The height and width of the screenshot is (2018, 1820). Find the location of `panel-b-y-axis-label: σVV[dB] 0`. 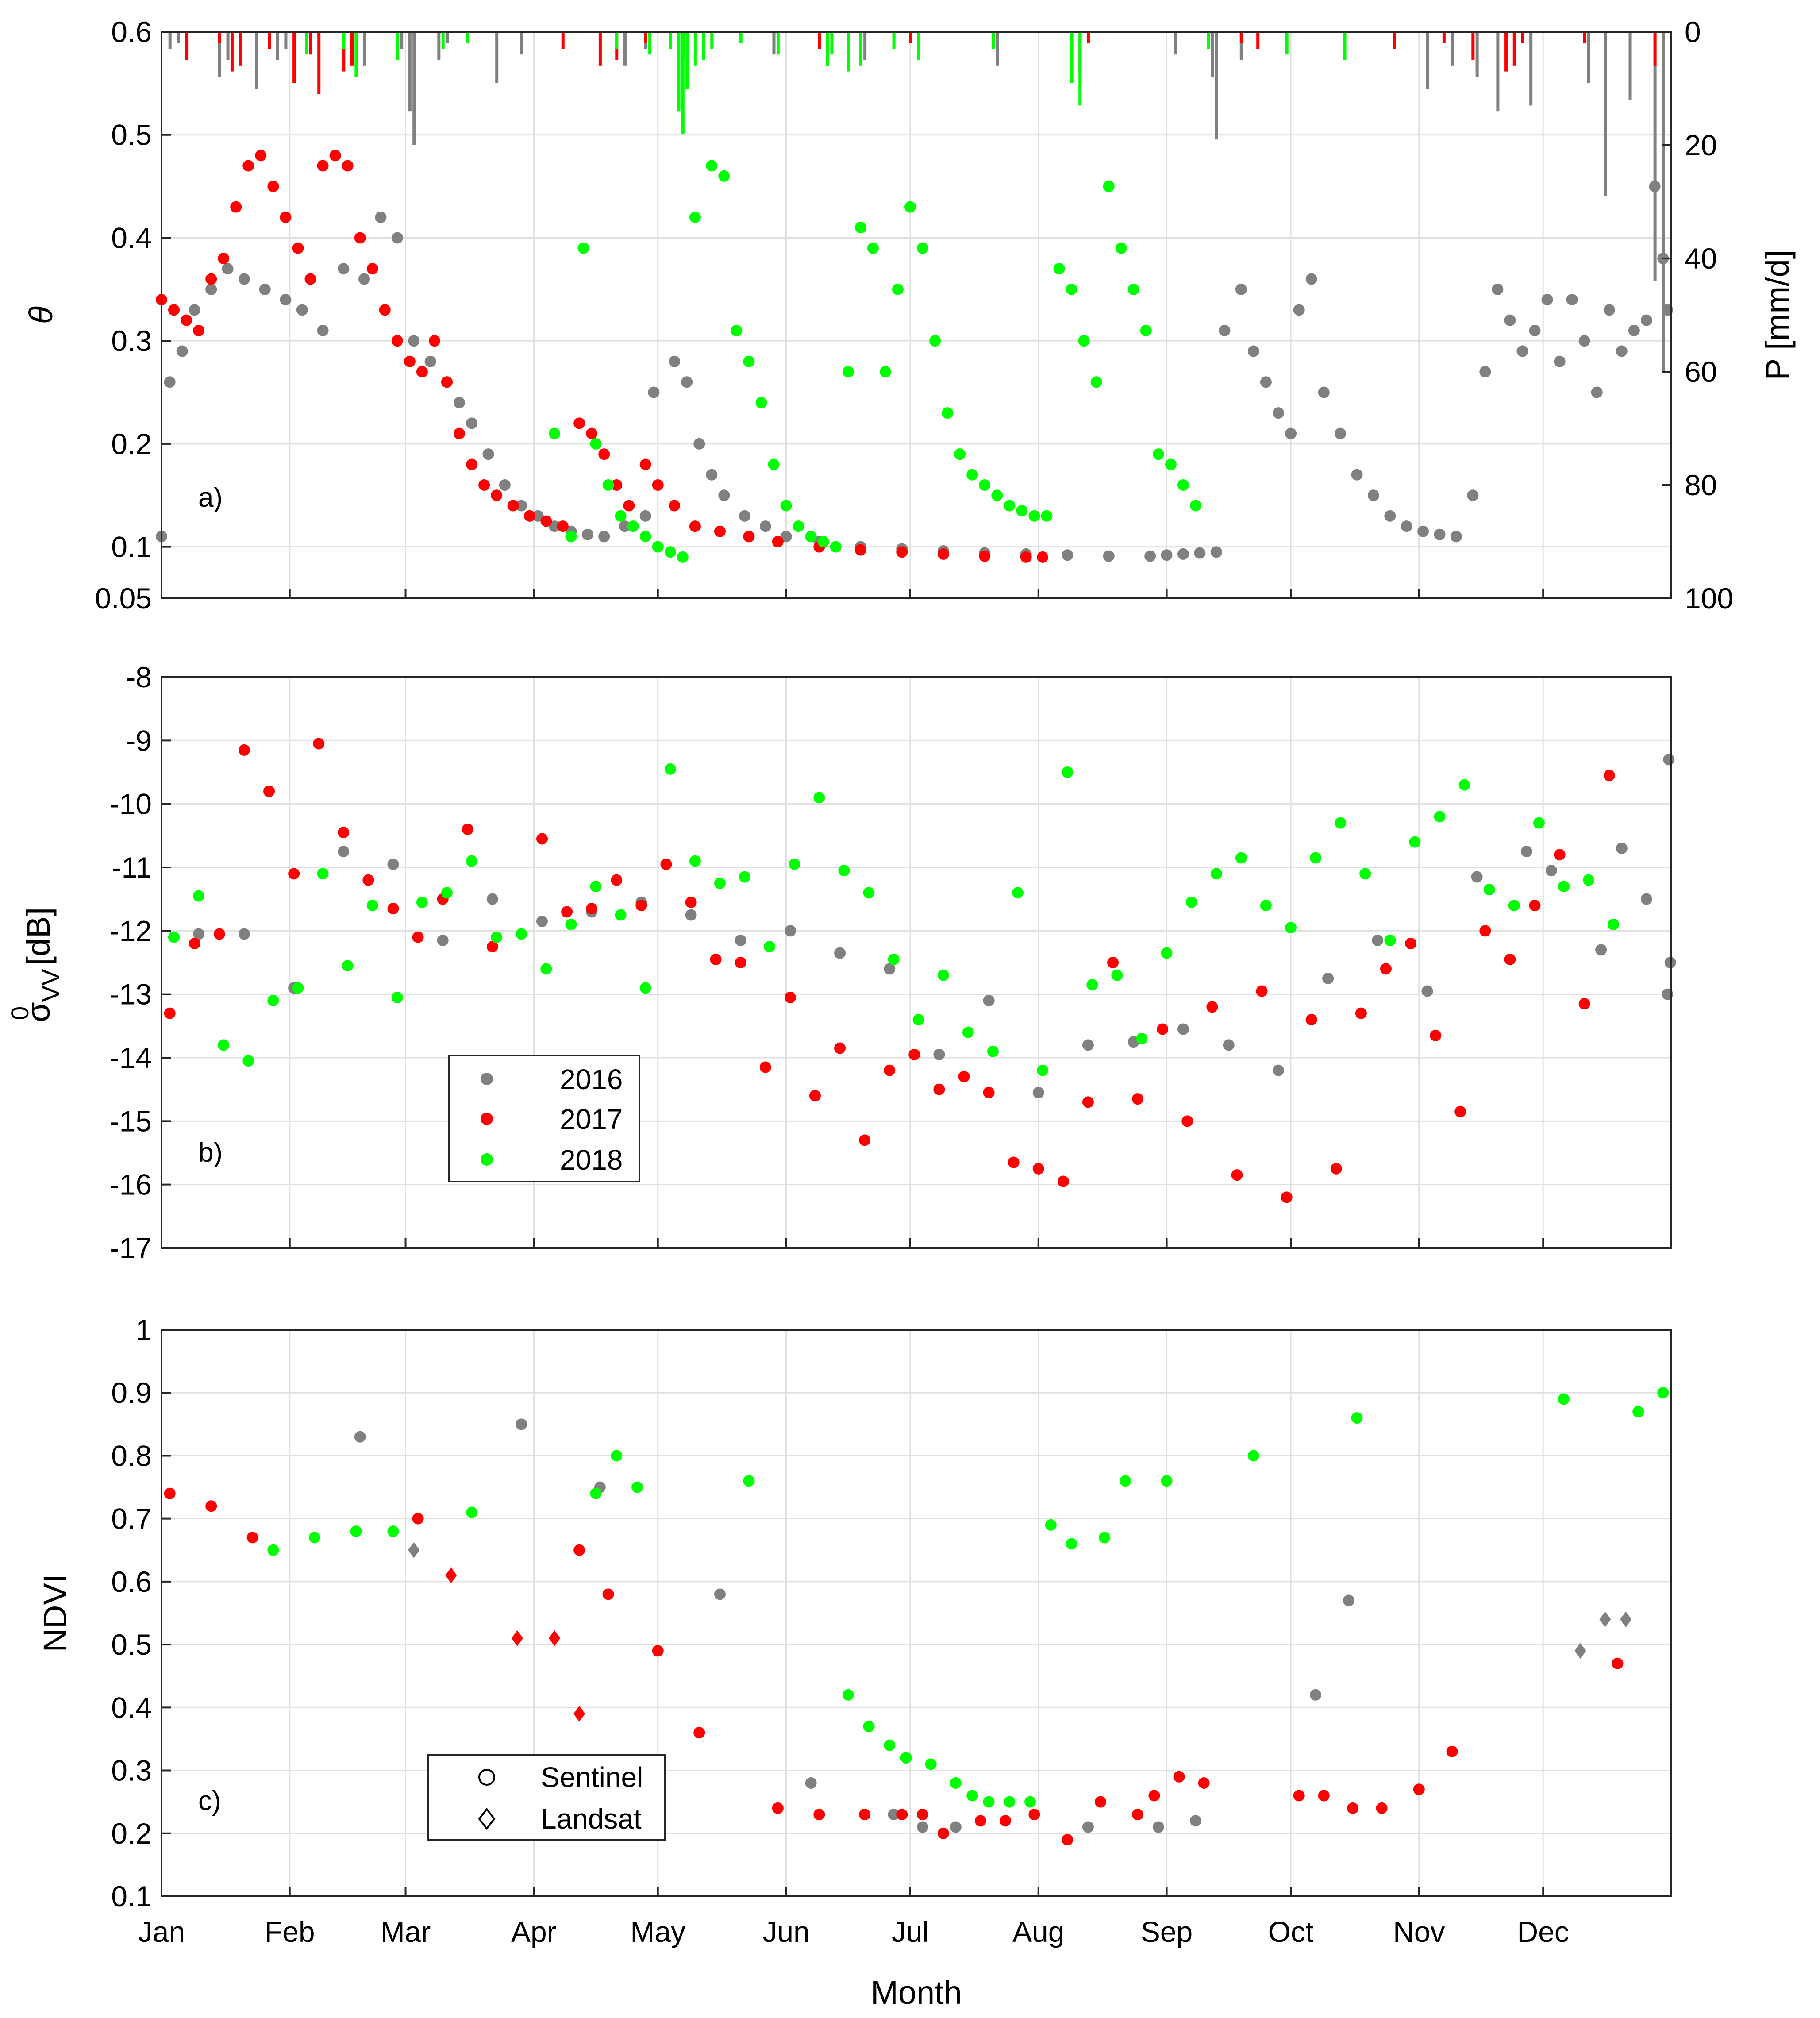

panel-b-y-axis-label: σVV[dB] 0 is located at coordinates (35, 964).